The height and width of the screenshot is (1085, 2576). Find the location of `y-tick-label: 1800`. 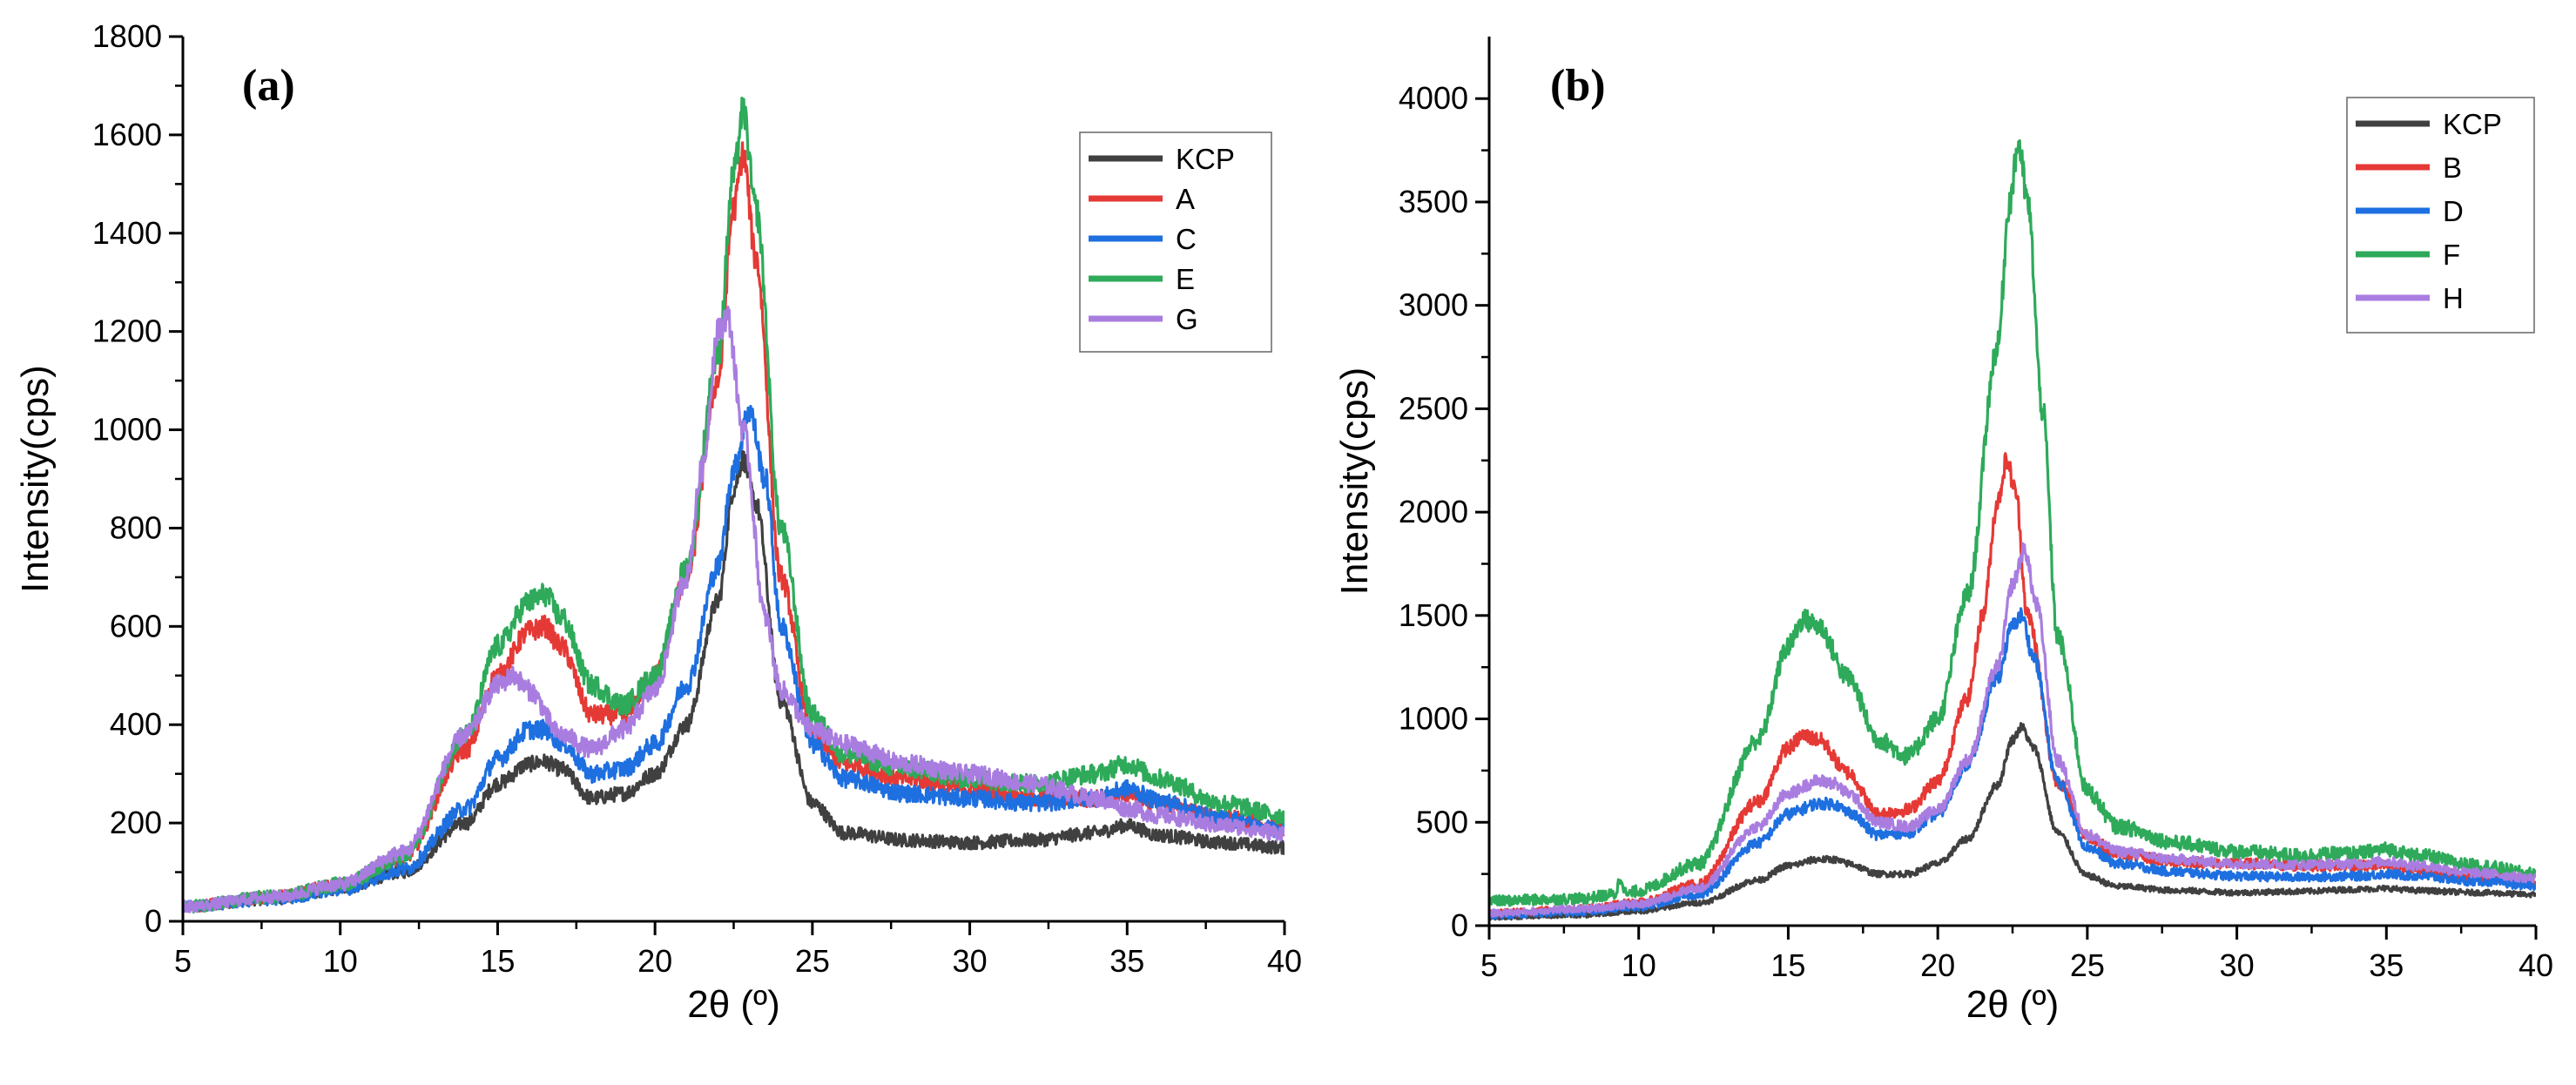

y-tick-label: 1800 is located at coordinates (127, 36).